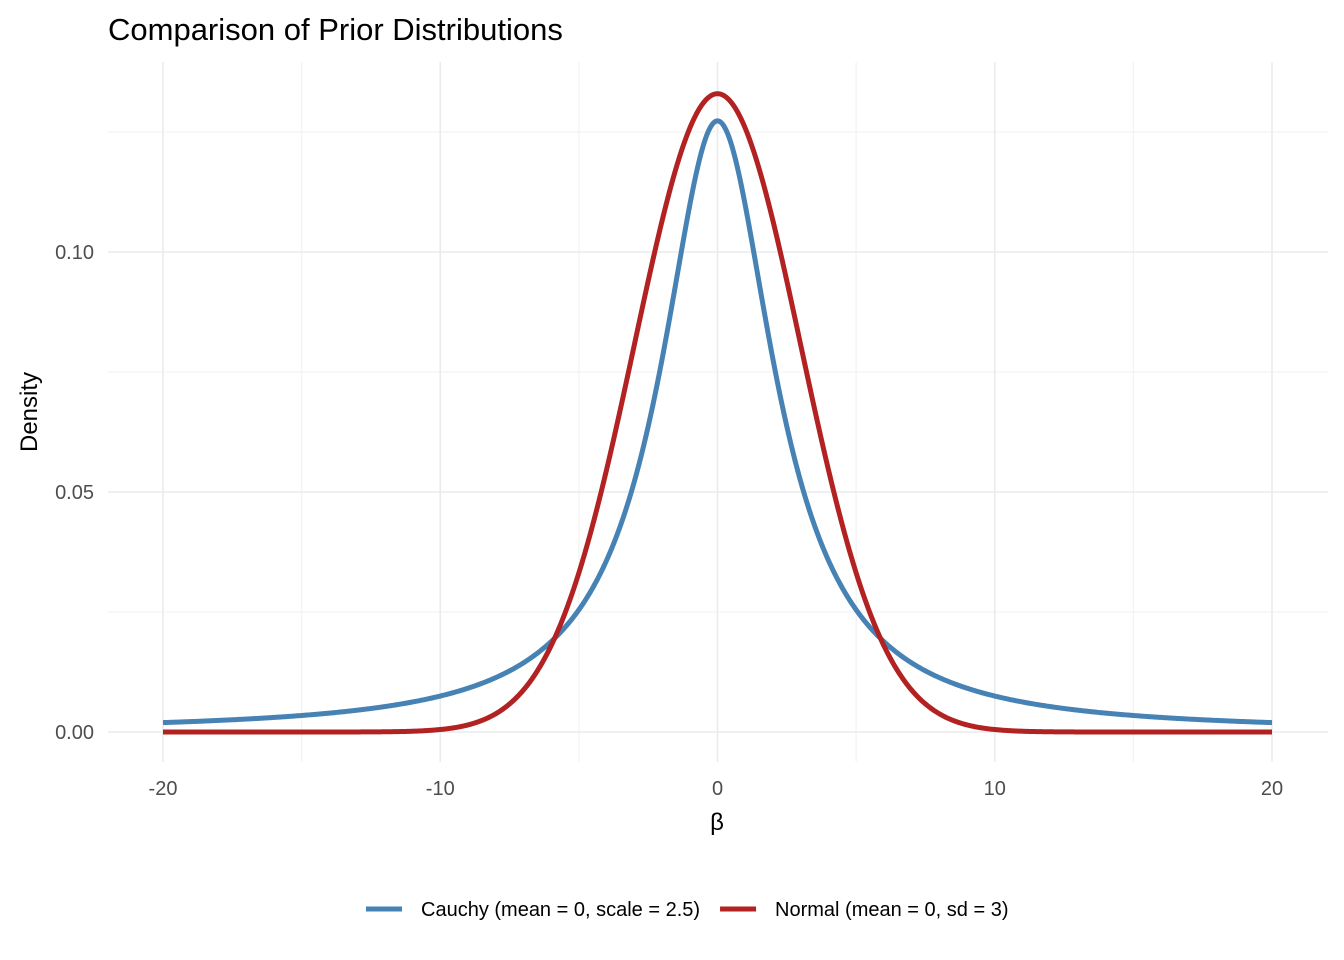  What do you see at coordinates (1272, 789) in the screenshot?
I see `x-tick-label: 20` at bounding box center [1272, 789].